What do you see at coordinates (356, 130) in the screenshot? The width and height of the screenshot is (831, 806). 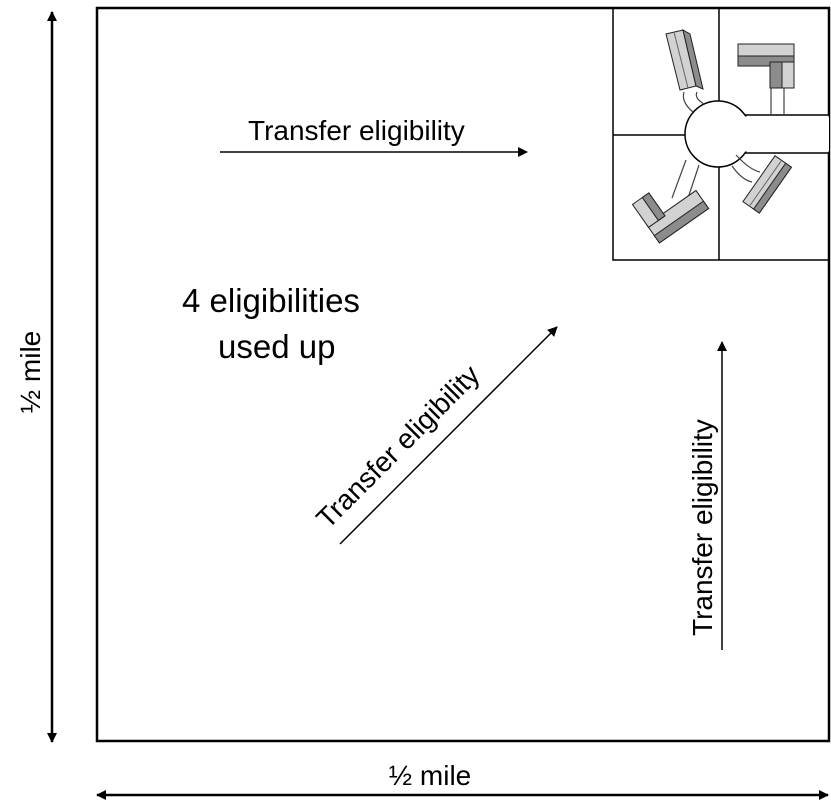 I see `transfer-label-horizontal: Transfer eligibility` at bounding box center [356, 130].